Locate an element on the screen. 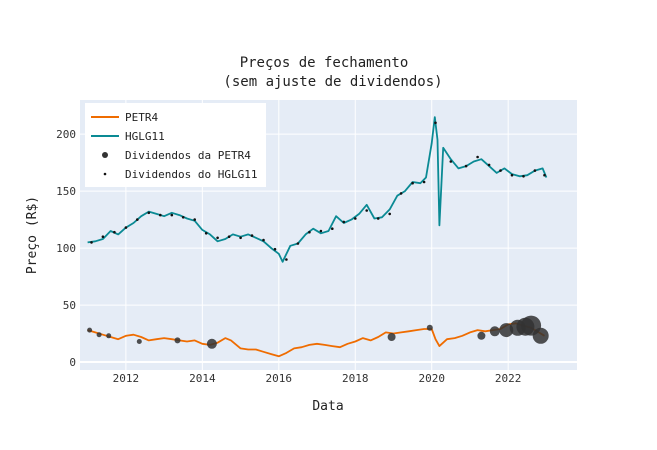  y-tick-label: 100 is located at coordinates (66, 248).